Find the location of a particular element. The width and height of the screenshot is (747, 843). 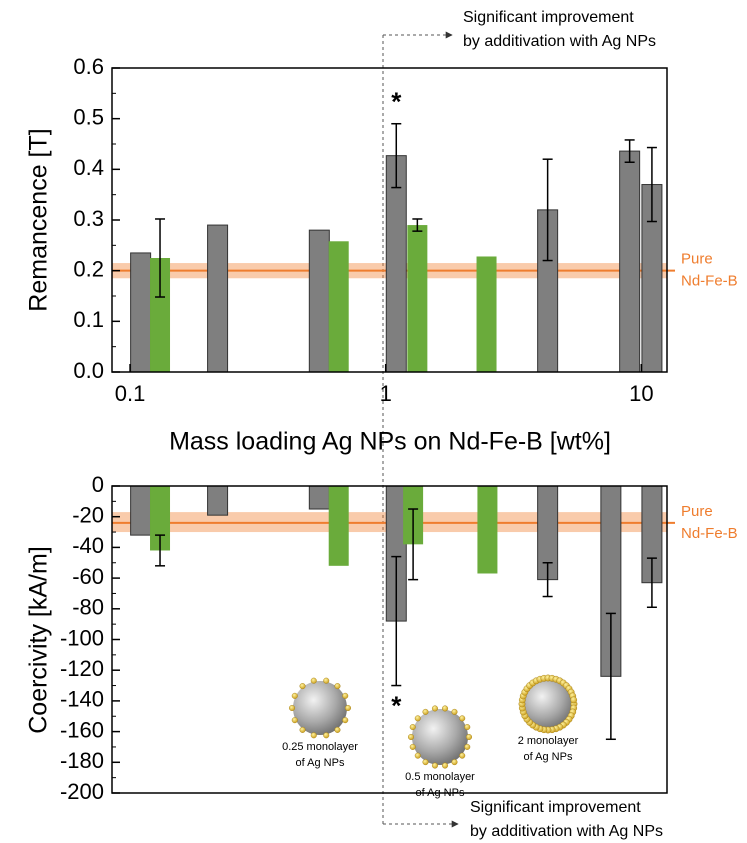

y-axis-label: Remancence [T] is located at coordinates (39, 219).